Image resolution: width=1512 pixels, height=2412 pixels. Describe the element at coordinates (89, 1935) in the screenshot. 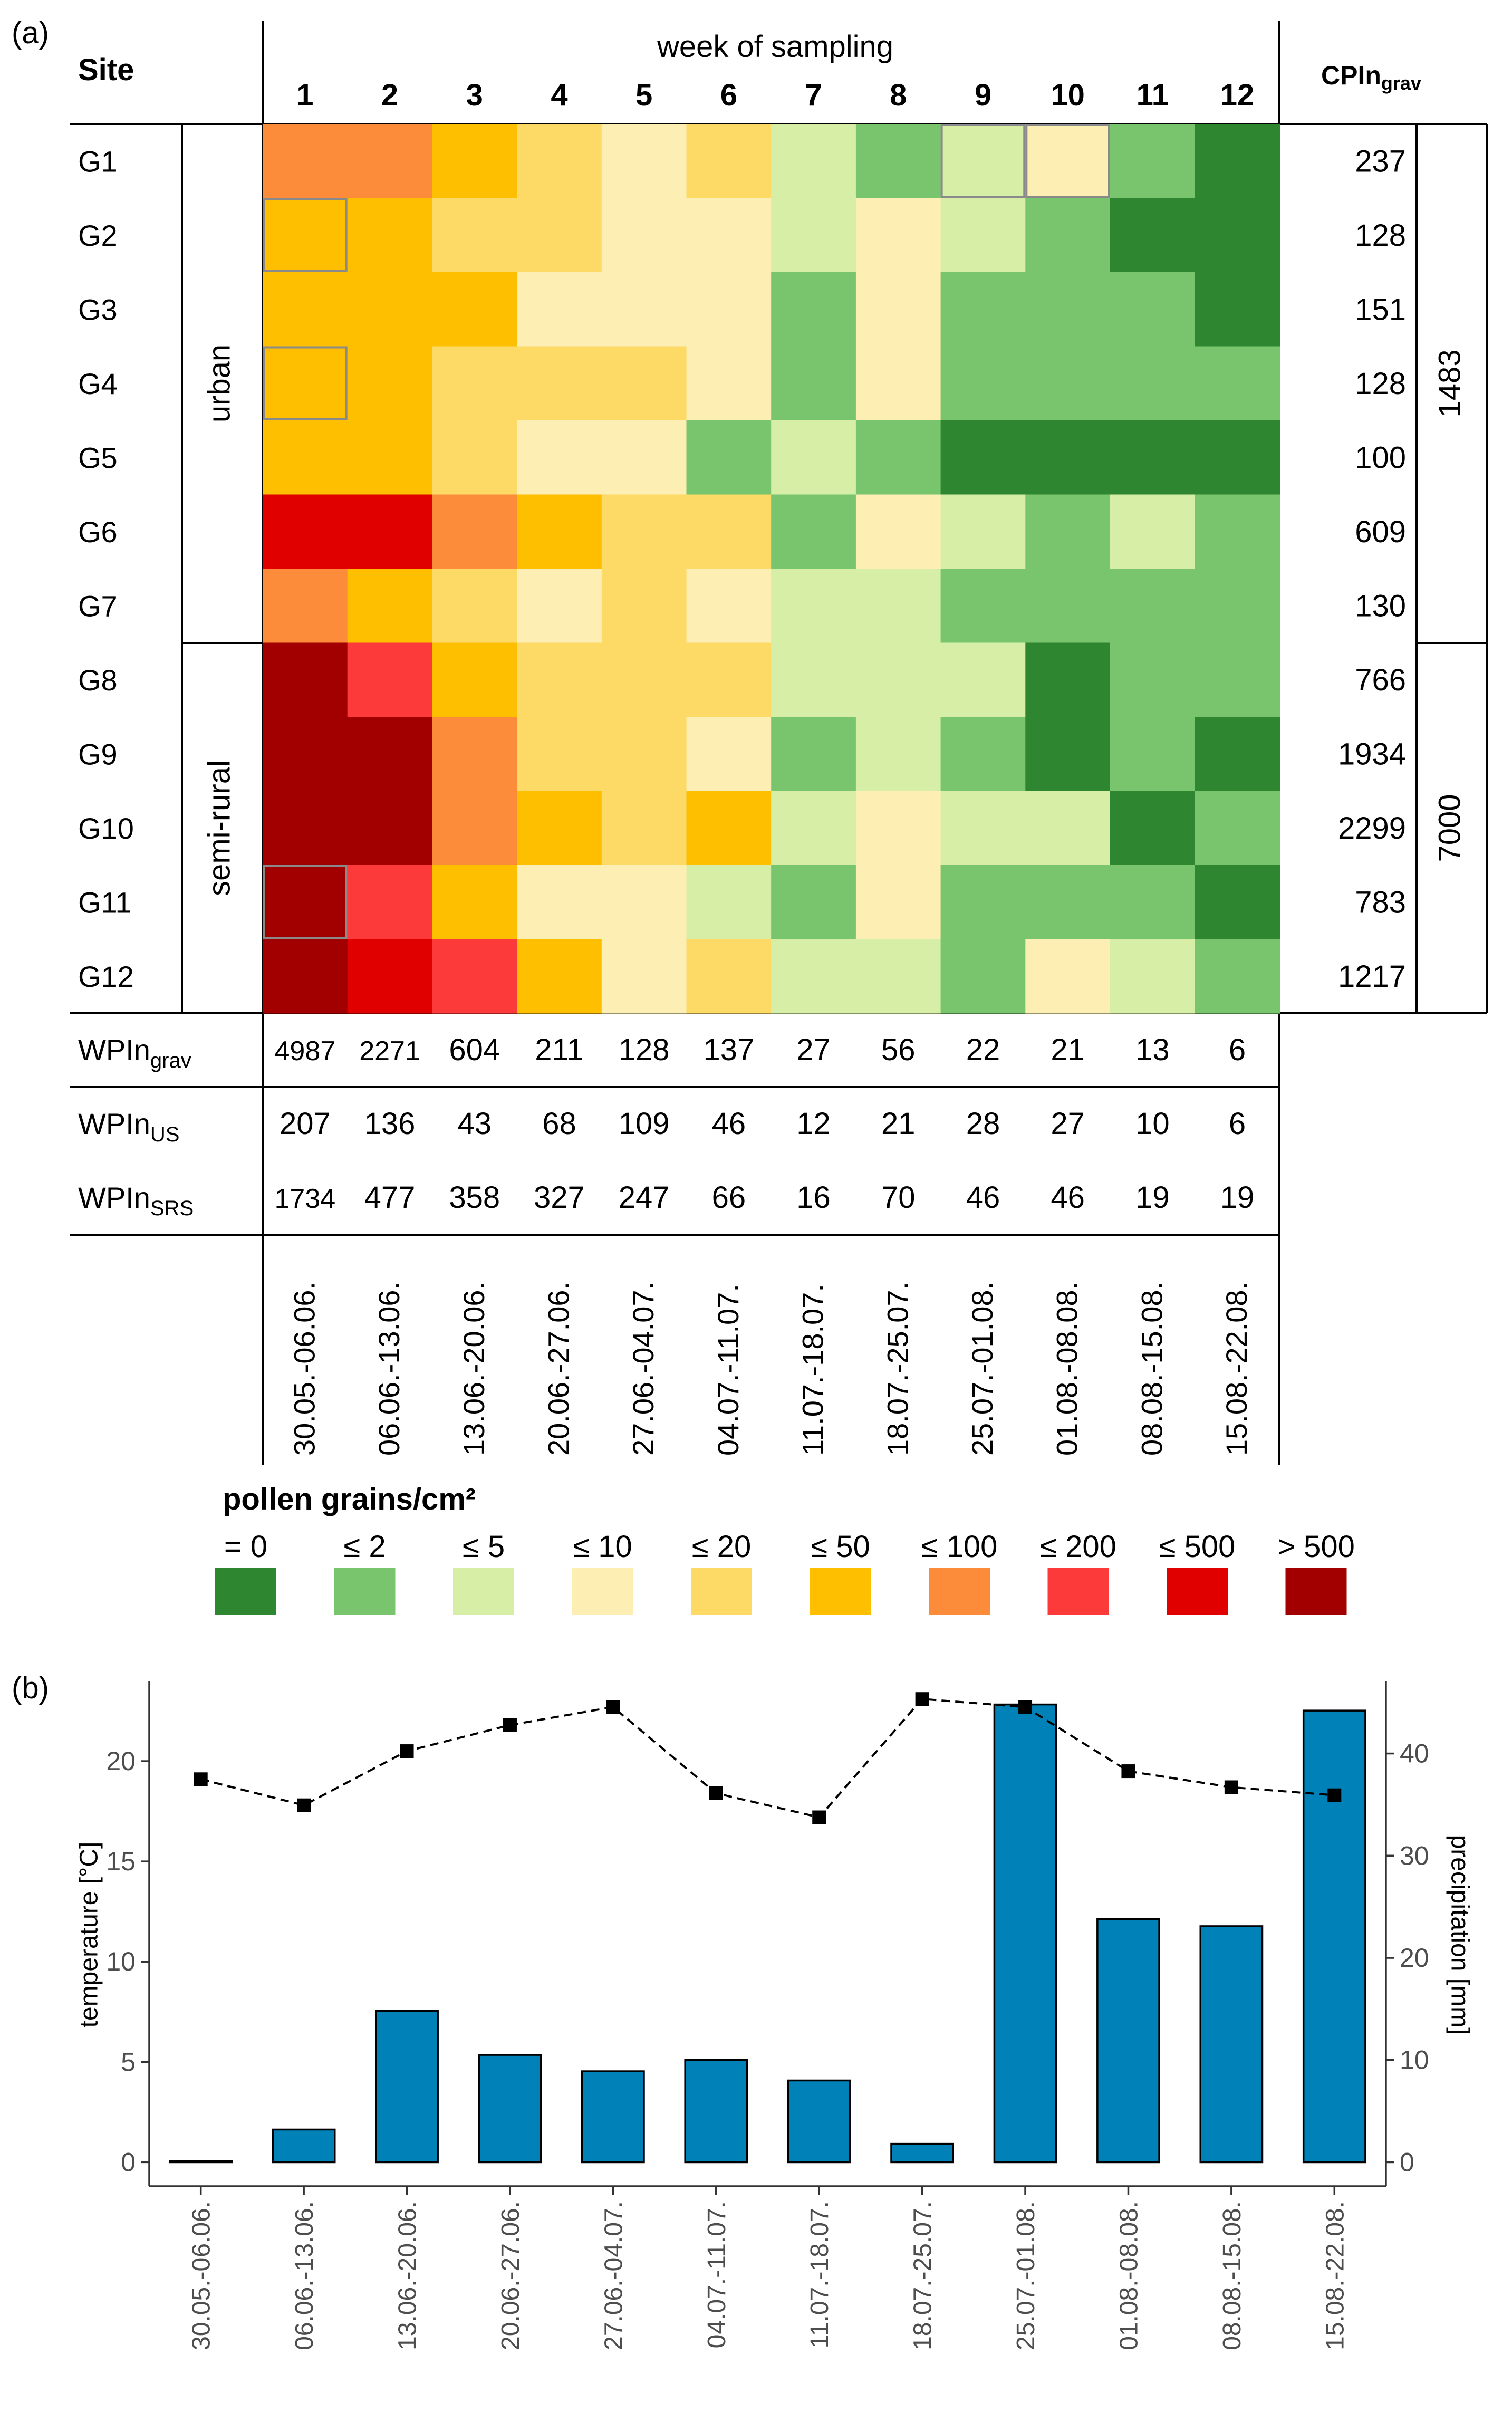

I see `y-axis-label-left: temperature [°C]` at that location.